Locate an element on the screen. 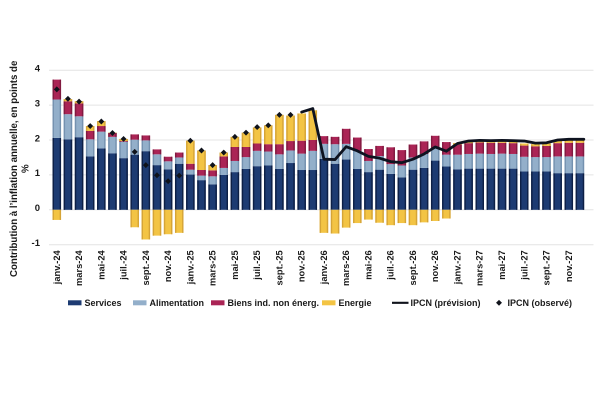  svg-text: mars-27 is located at coordinates (480, 268).